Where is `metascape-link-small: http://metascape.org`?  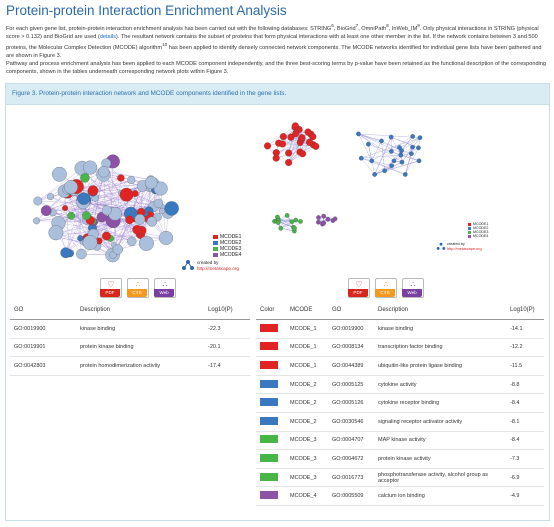 metascape-link-small: http://metascape.org is located at coordinates (464, 248).